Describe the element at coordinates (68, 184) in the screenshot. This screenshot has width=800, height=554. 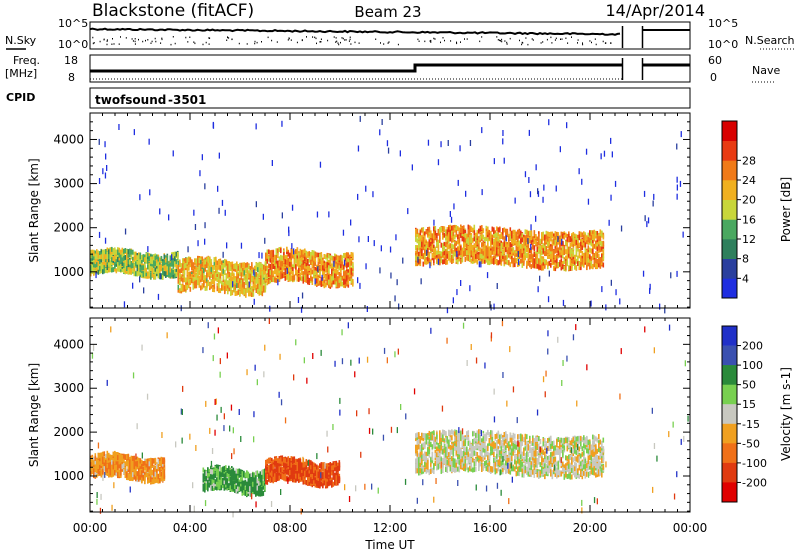
I see `power-ytick-label: 3000` at that location.